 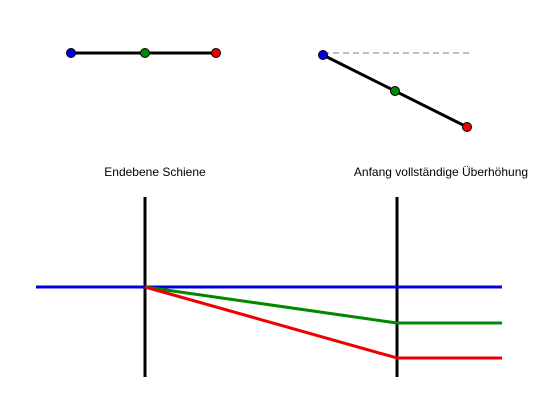 What do you see at coordinates (323, 55) in the screenshot?
I see `tilted-inner-rail-point` at bounding box center [323, 55].